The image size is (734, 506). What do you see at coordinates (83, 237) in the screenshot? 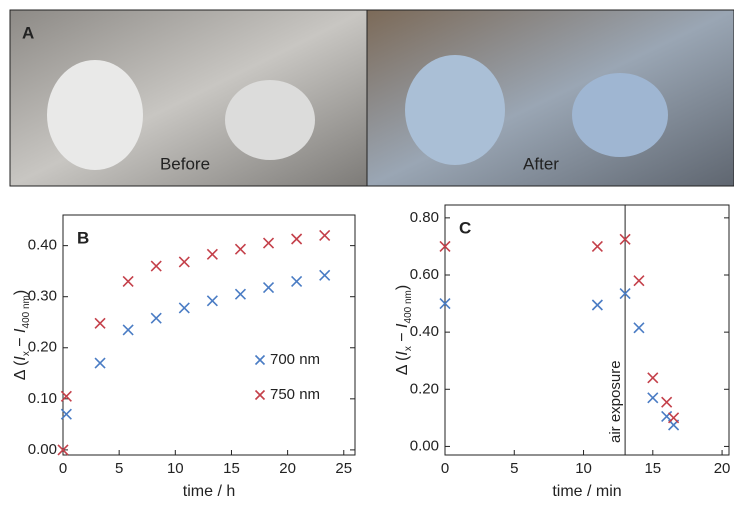
I see `panel-label: B` at bounding box center [83, 237].